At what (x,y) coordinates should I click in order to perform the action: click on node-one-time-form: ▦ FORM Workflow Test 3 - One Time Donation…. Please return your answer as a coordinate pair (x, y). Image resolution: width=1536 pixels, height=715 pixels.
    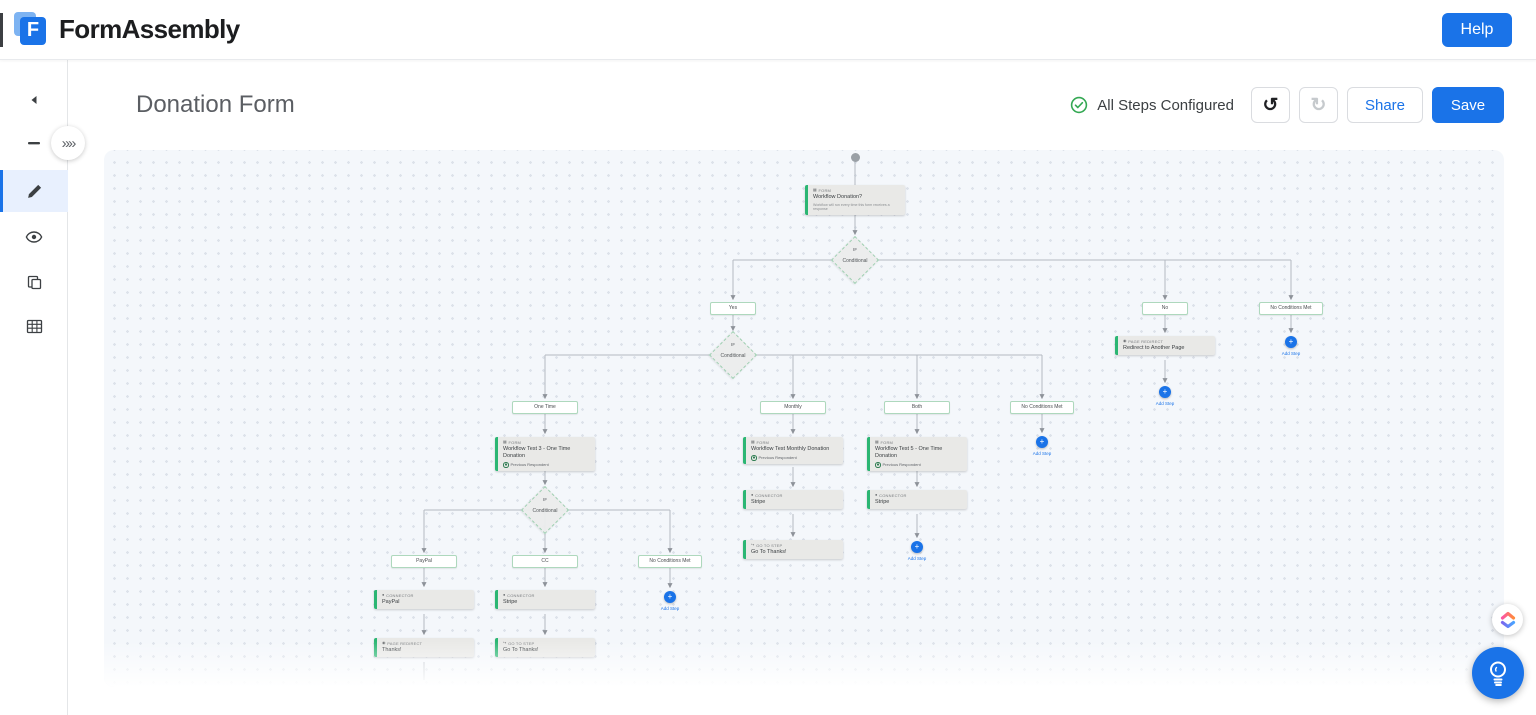
    Looking at the image, I should click on (545, 454).